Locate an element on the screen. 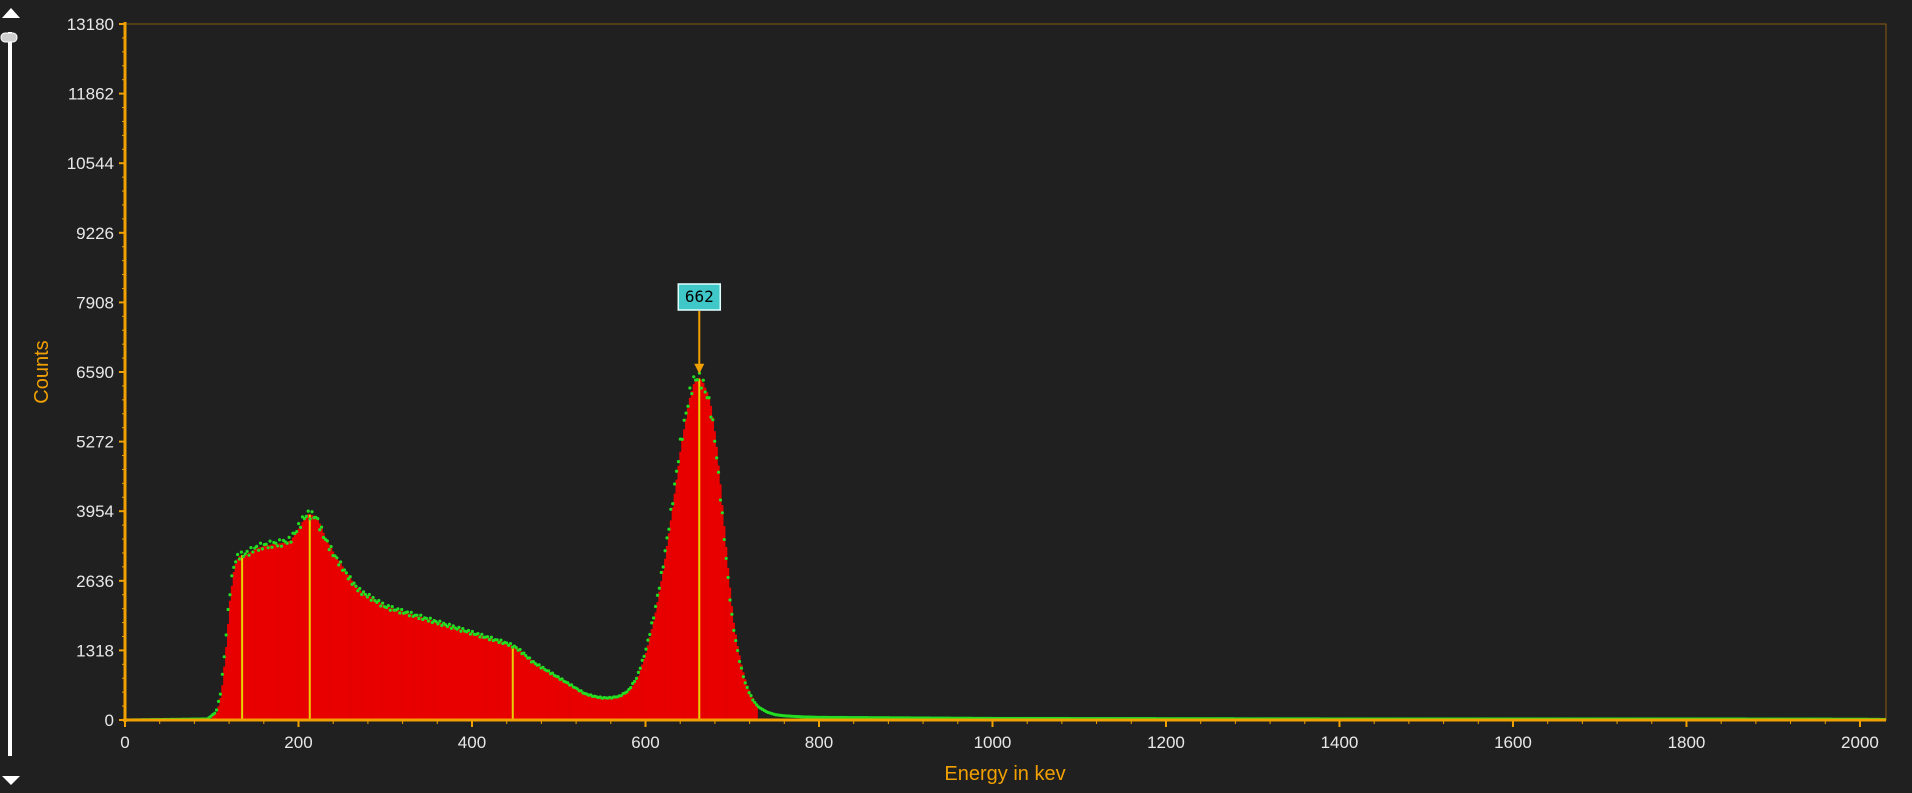 The image size is (1912, 793). y-tick-label: 1318 is located at coordinates (95, 650).